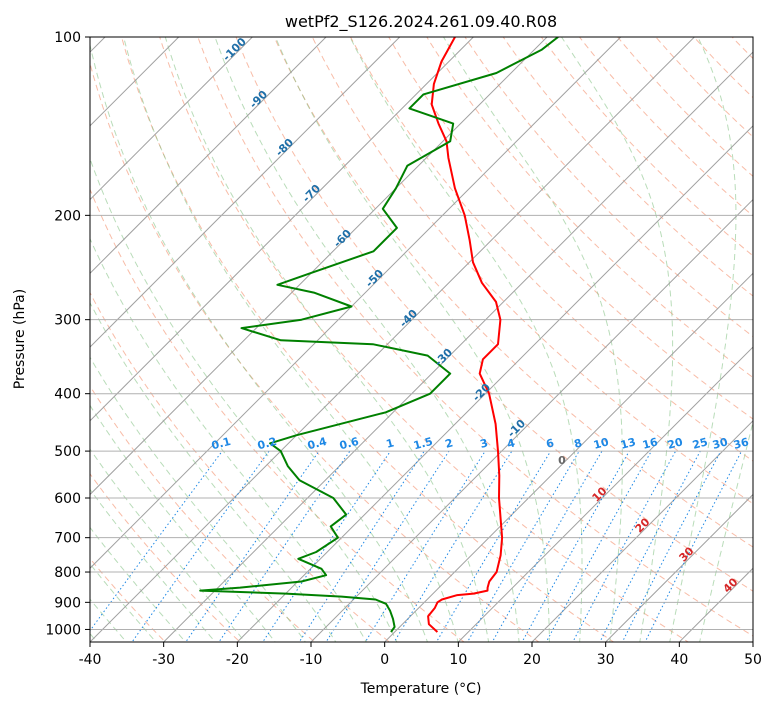 The width and height of the screenshot is (775, 708). What do you see at coordinates (67, 539) in the screenshot?
I see `y-tick-label: 700` at bounding box center [67, 539].